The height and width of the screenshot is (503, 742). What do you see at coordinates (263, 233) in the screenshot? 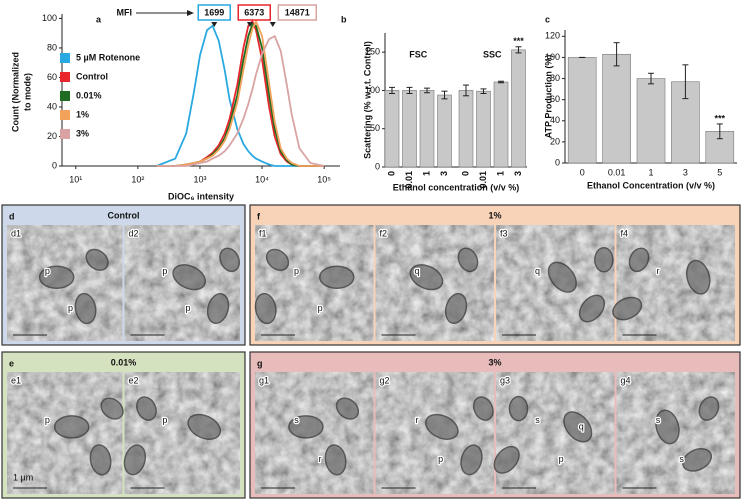
I see `image-label: f1` at bounding box center [263, 233].